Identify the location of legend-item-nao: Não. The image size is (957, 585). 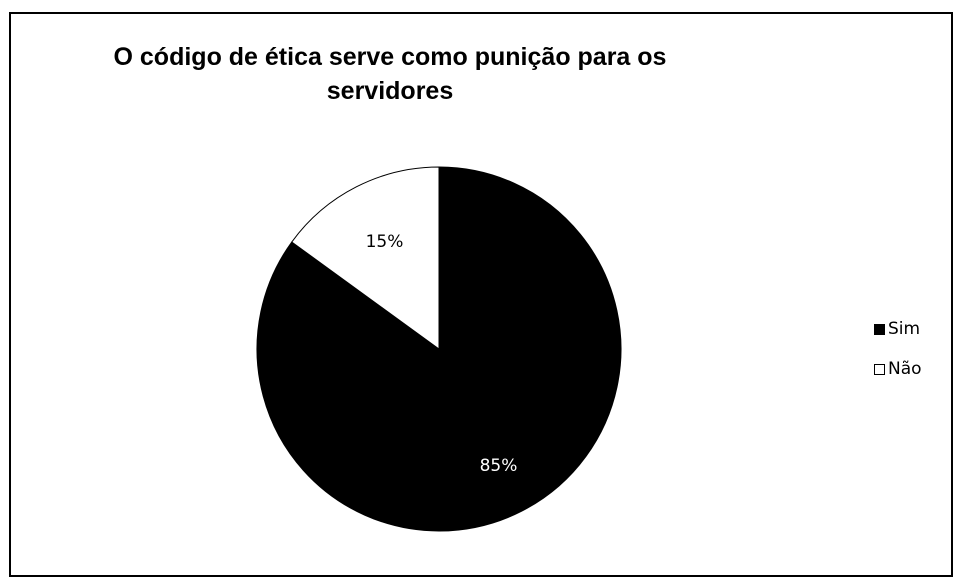
(898, 369).